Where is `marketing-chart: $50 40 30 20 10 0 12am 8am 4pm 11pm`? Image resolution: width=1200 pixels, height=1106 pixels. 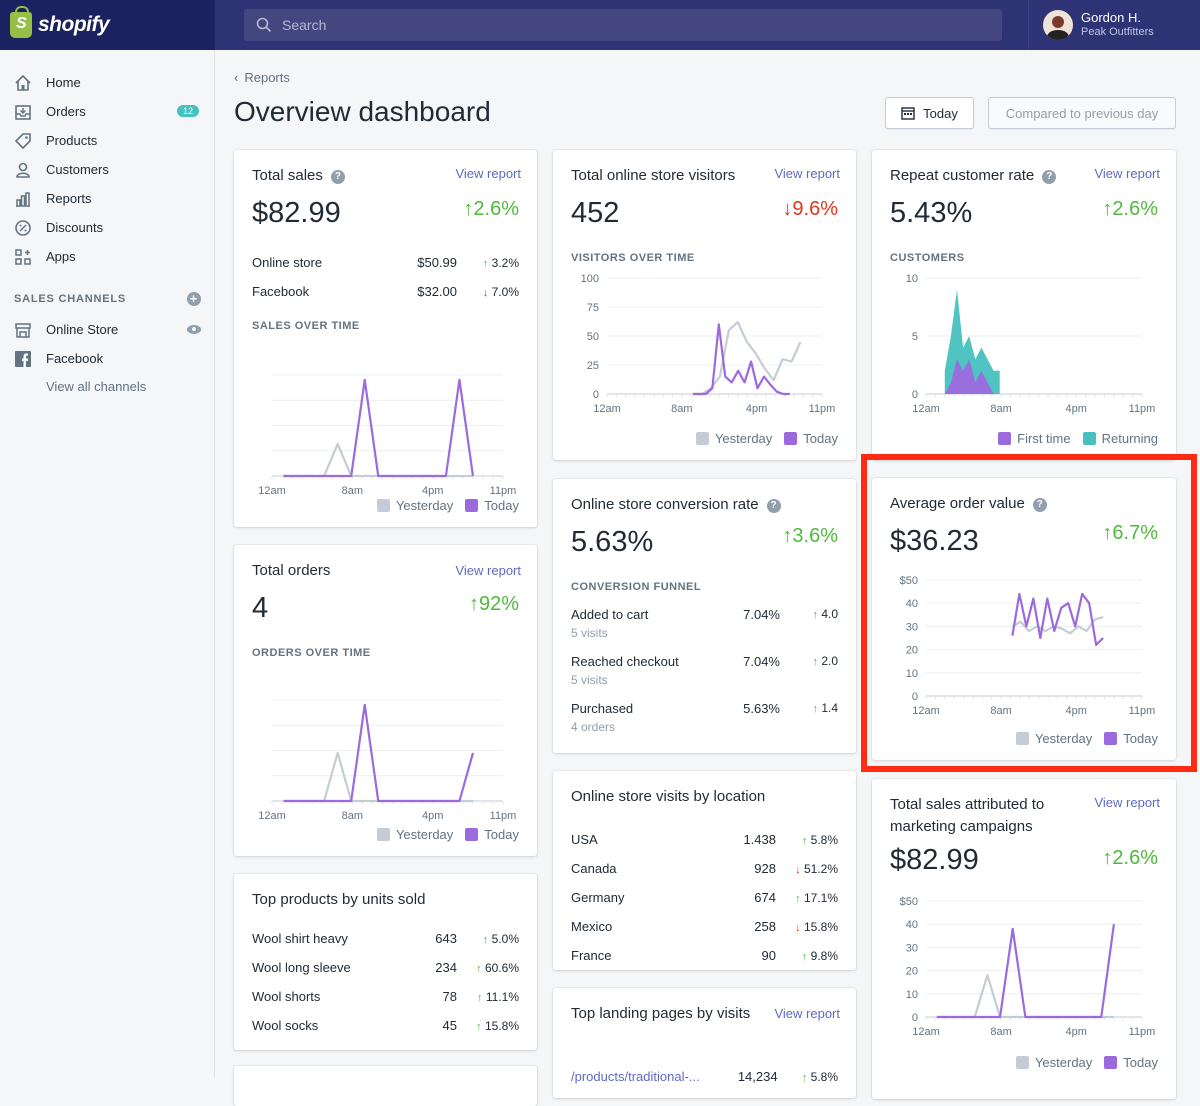 marketing-chart: $50 40 30 20 10 0 12am 8am 4pm 11pm is located at coordinates (1028, 967).